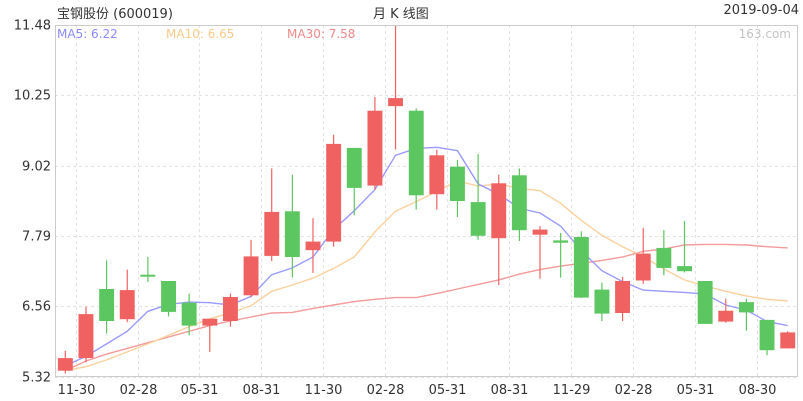 This screenshot has height=401, width=803. Describe the element at coordinates (321, 34) in the screenshot. I see `legend-ma30: MA30: 7.58` at that location.